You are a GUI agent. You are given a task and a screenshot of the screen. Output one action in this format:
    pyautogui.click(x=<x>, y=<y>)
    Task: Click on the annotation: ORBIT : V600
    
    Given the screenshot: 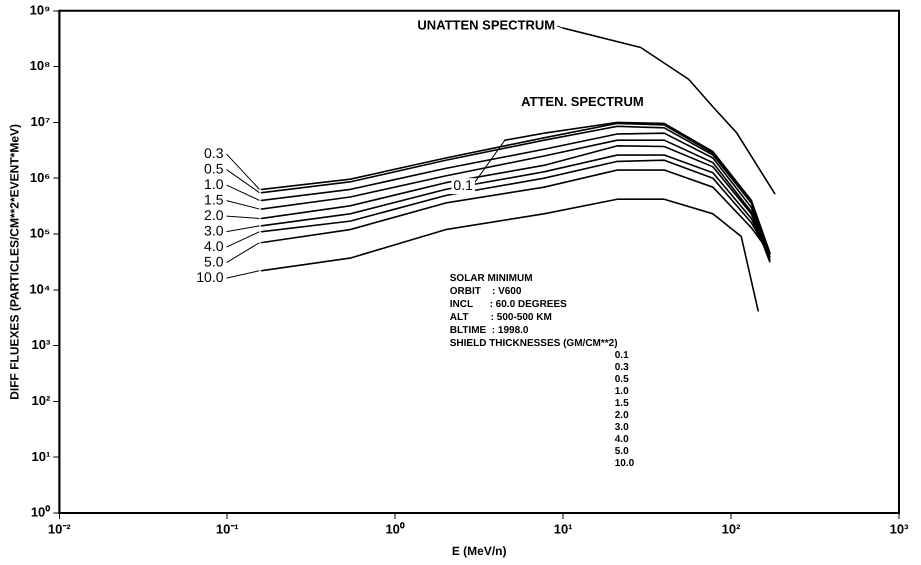 What is the action you would take?
    pyautogui.click(x=486, y=291)
    